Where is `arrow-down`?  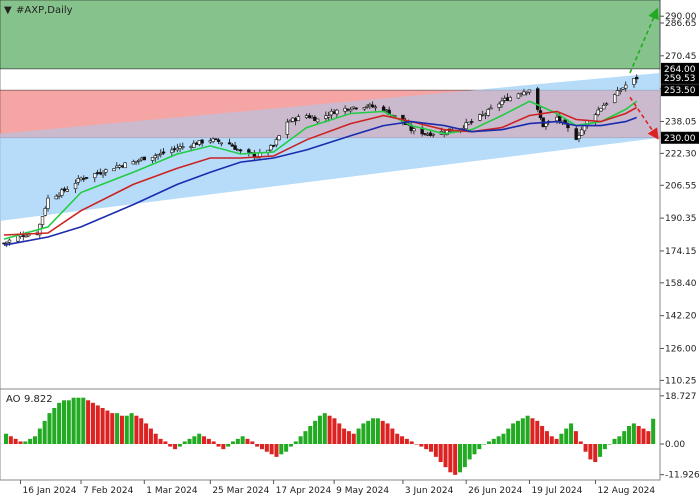
arrow-down is located at coordinates (644, 118).